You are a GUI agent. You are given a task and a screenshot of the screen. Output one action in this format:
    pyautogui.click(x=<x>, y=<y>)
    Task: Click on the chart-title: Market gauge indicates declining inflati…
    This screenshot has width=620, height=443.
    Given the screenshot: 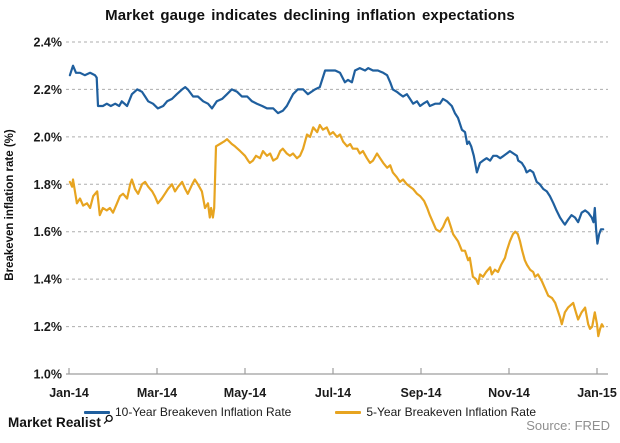 What is the action you would take?
    pyautogui.click(x=310, y=15)
    